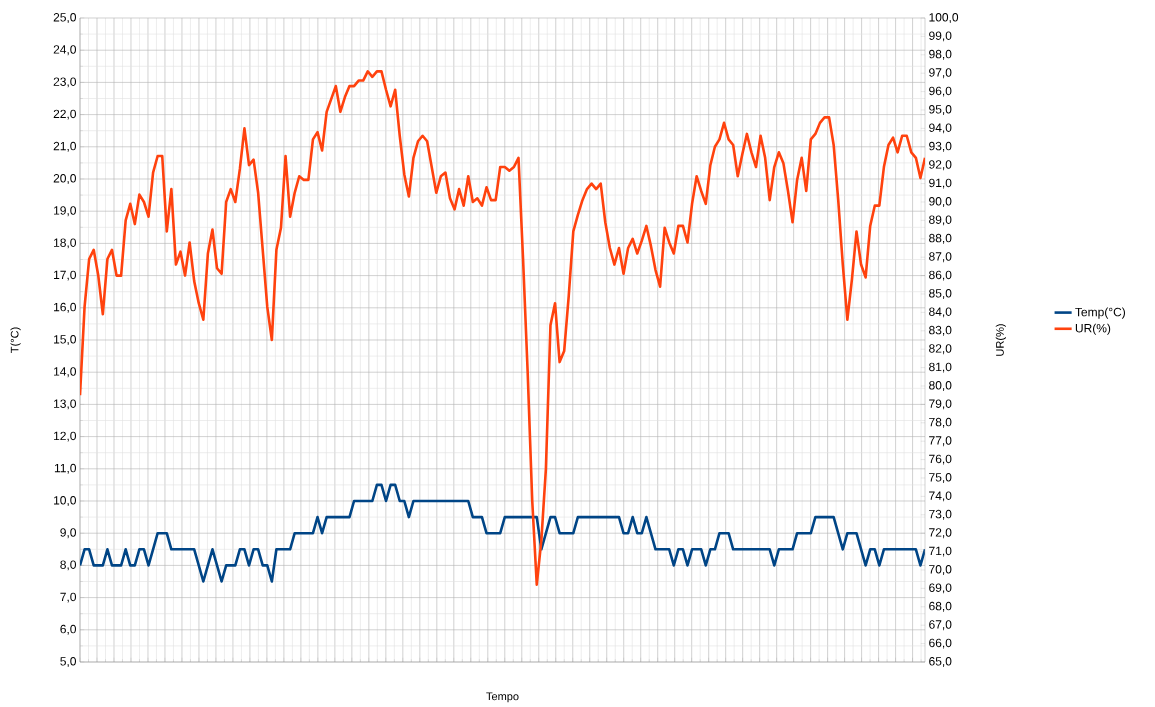  What do you see at coordinates (65, 468) in the screenshot?
I see `y-tick-label: 11,0` at bounding box center [65, 468].